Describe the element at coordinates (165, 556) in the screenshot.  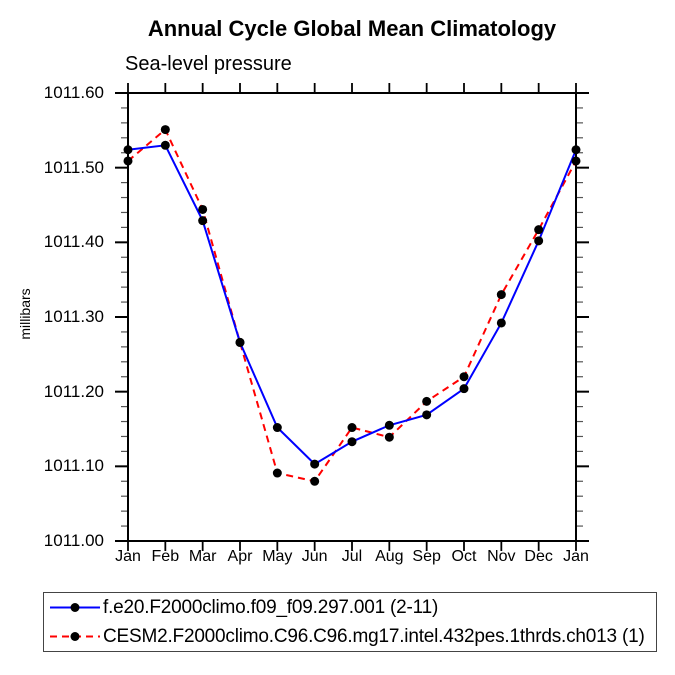
I see `x-tick-label: Feb` at that location.